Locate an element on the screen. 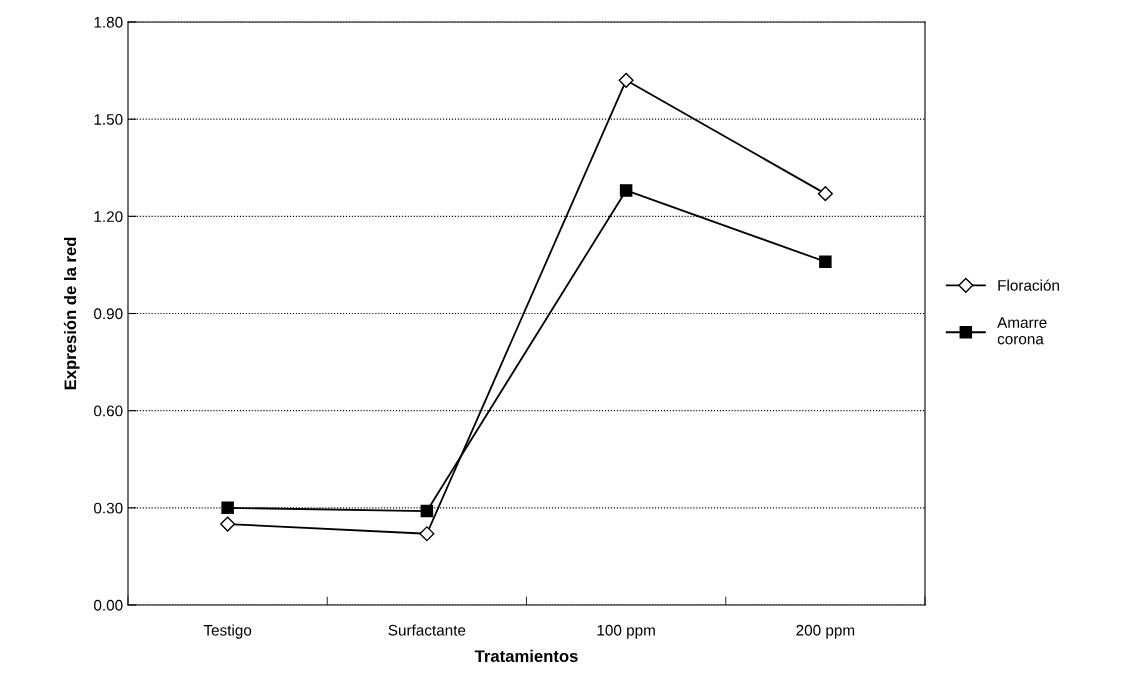 The width and height of the screenshot is (1134, 689). x-tick-label: 200 ppm is located at coordinates (825, 631).